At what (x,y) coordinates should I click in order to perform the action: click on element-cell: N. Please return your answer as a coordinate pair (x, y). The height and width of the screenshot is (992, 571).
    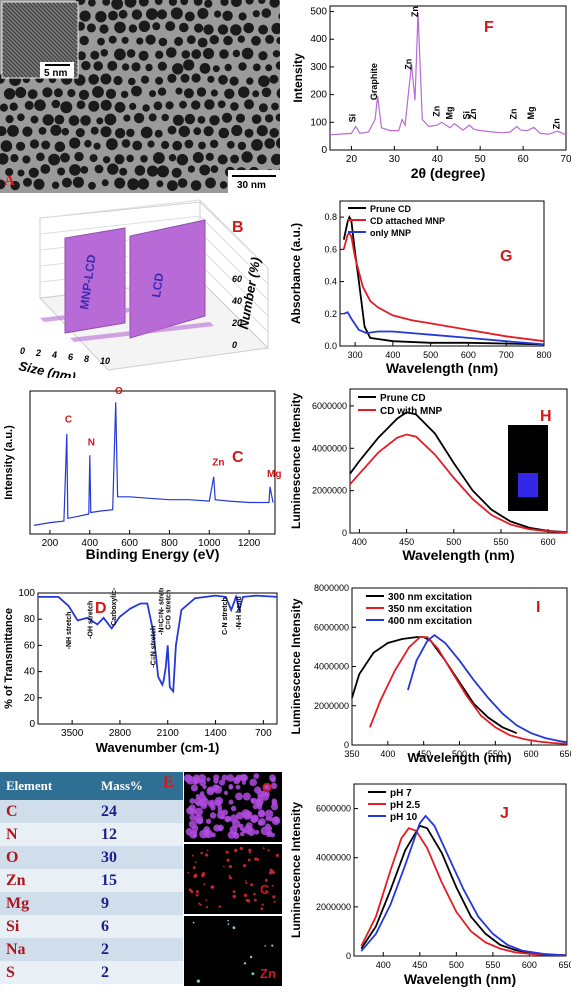
    Looking at the image, I should click on (48, 834).